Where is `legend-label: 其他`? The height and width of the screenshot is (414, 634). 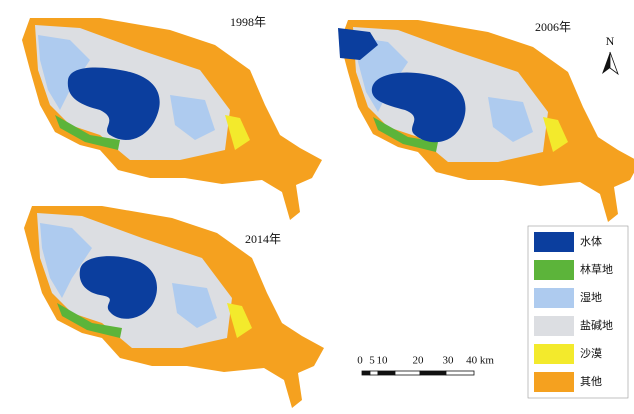
legend-label: 其他 is located at coordinates (591, 381).